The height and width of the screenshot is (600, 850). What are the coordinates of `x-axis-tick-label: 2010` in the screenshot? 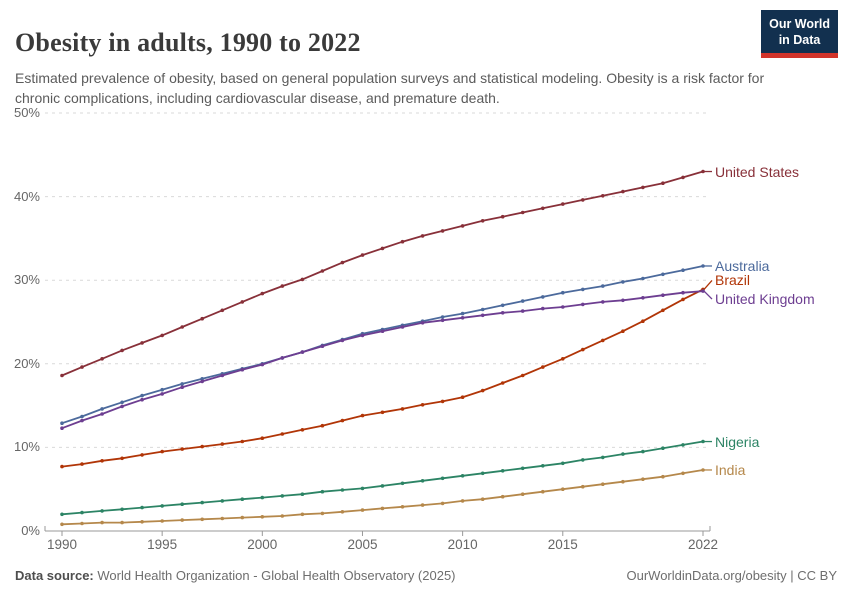 It's located at (462, 544).